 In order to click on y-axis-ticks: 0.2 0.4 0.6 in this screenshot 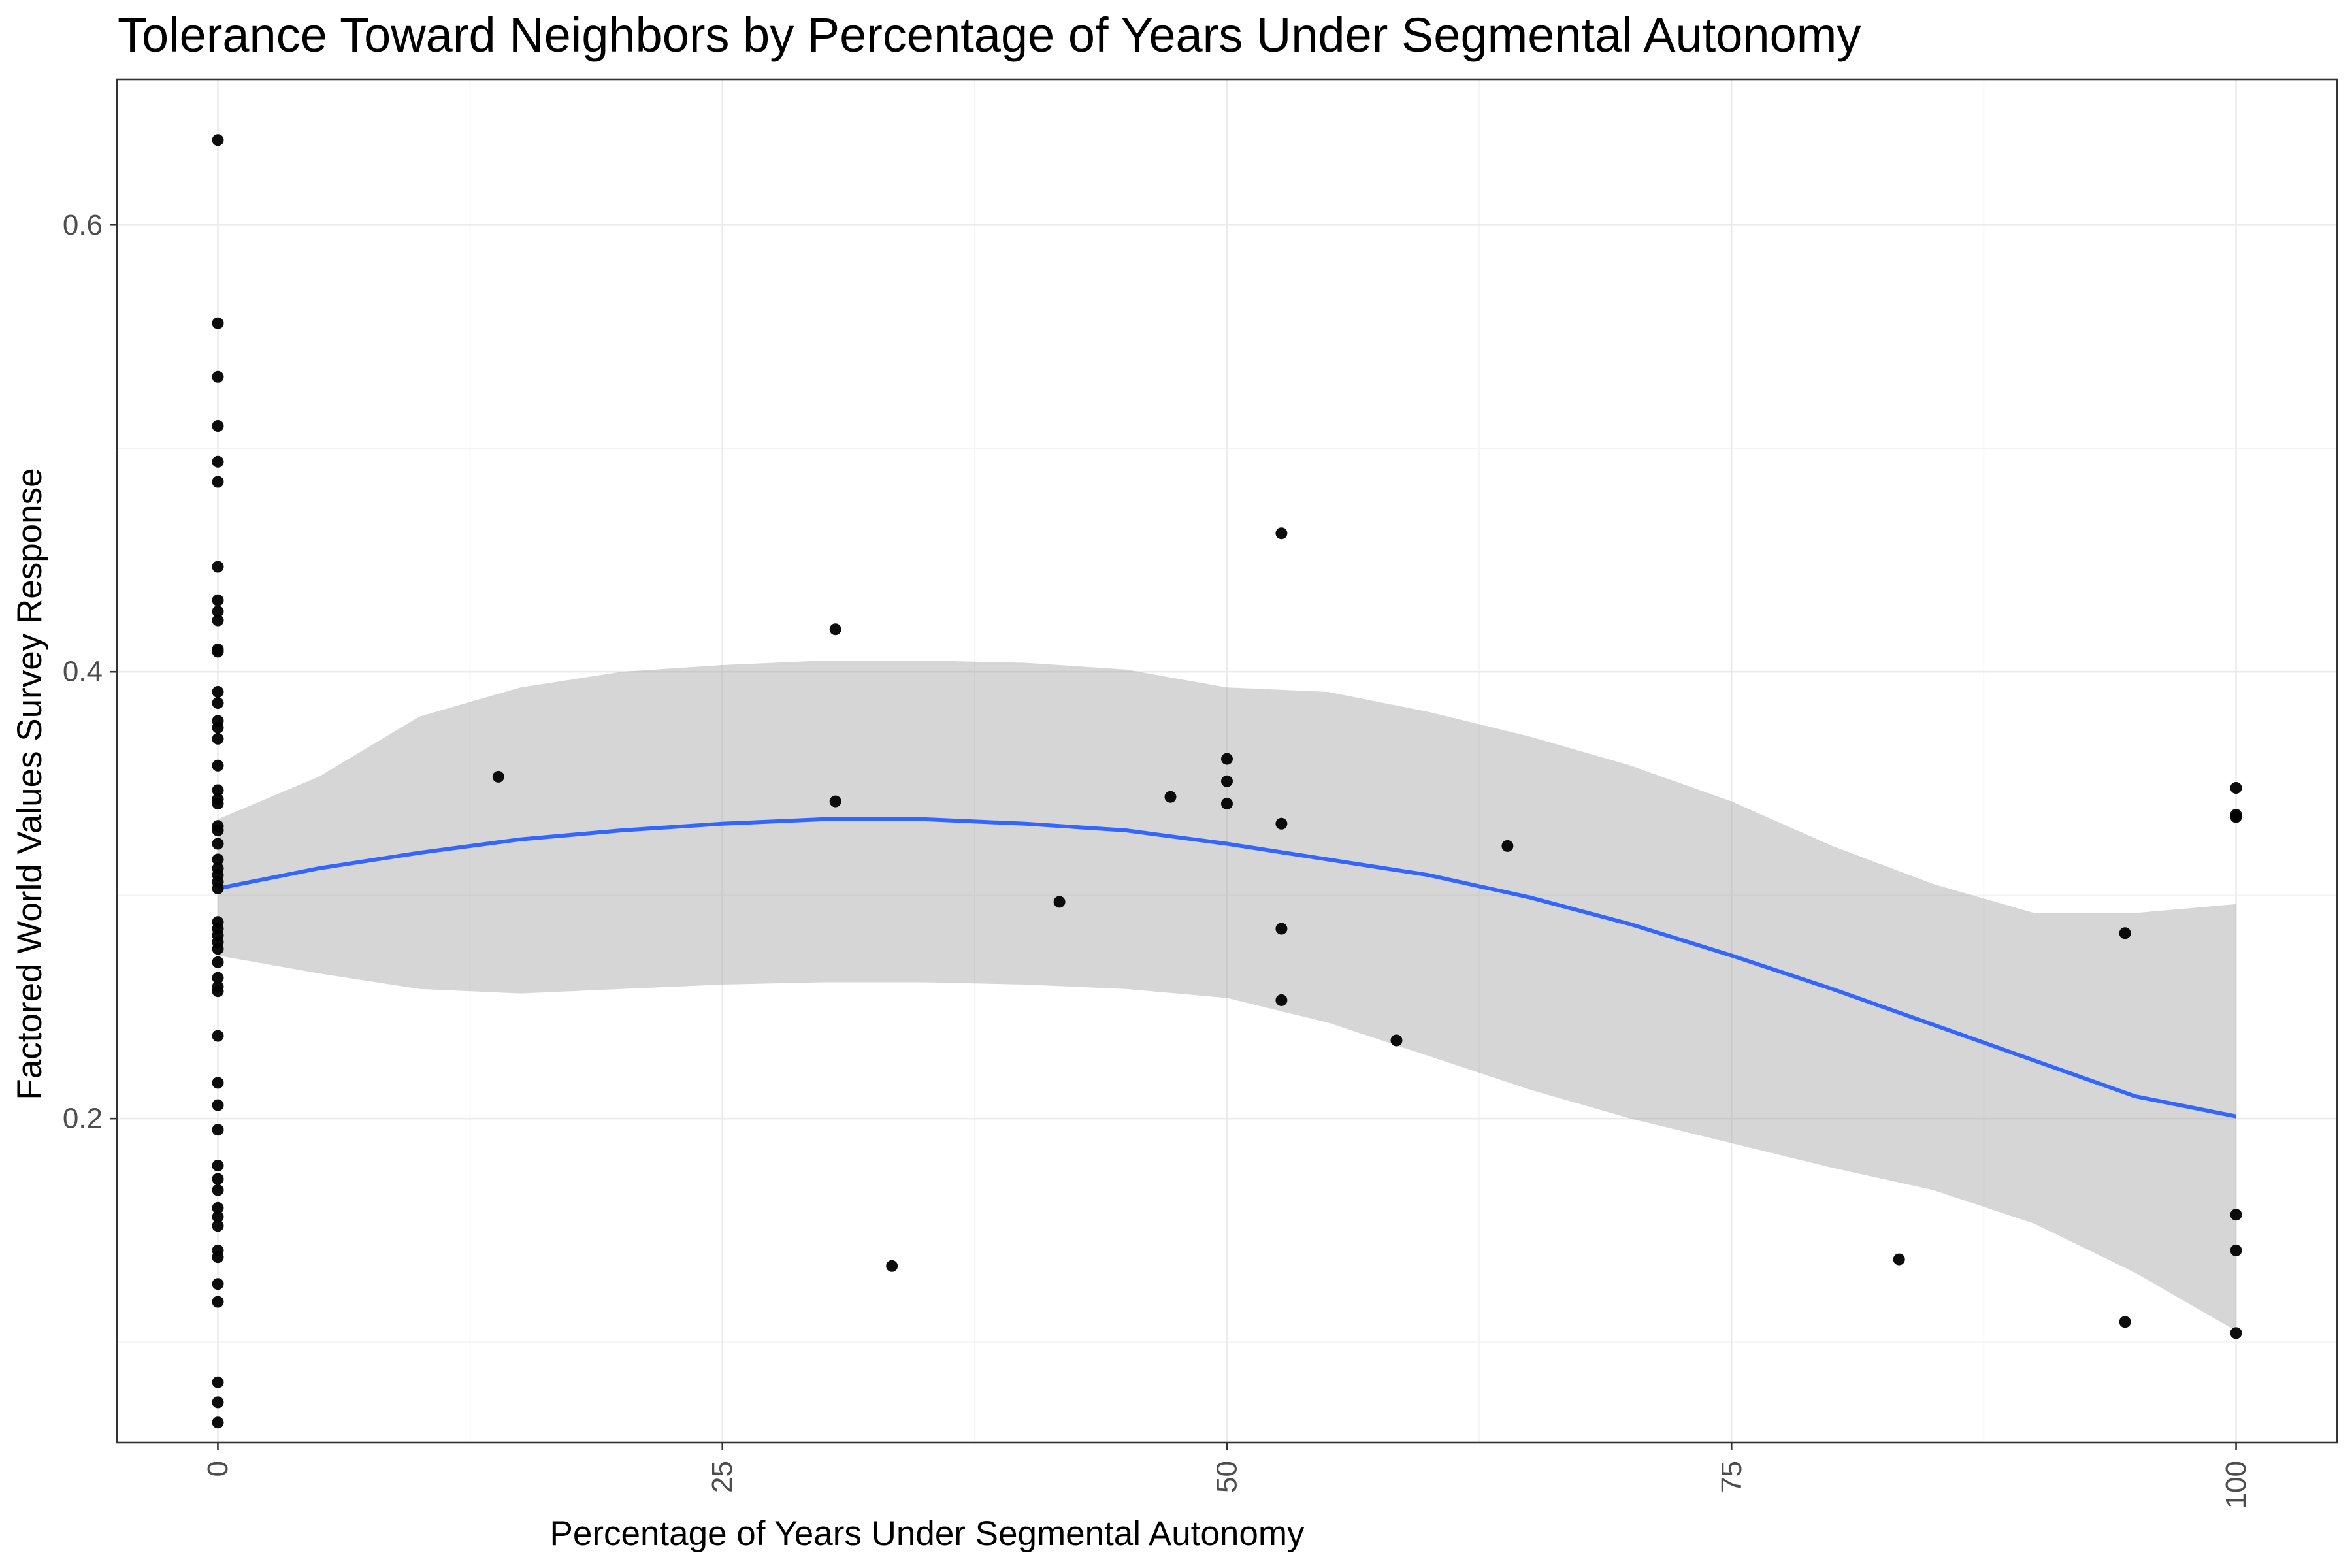, I will do `click(90, 672)`.